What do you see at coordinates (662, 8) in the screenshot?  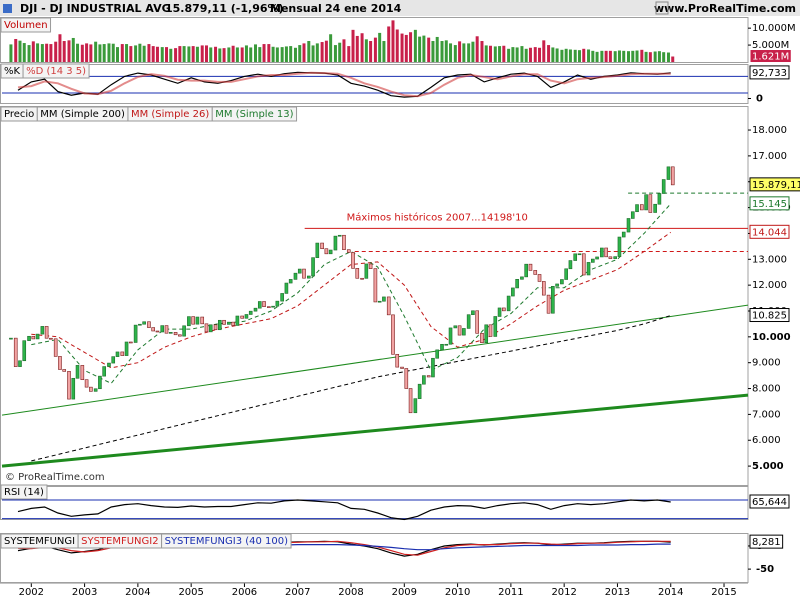 I see `window-button` at bounding box center [662, 8].